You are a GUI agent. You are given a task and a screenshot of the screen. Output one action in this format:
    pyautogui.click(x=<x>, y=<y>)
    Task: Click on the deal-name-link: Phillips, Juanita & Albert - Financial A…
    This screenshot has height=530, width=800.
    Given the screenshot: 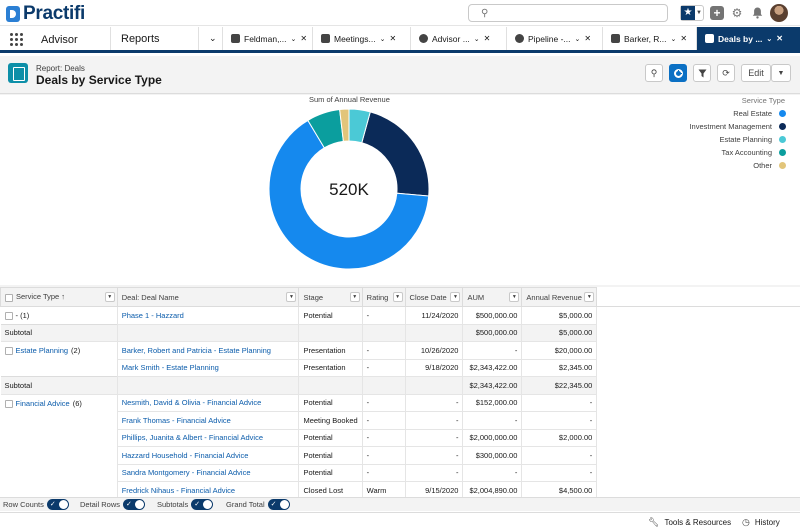 What is the action you would take?
    pyautogui.click(x=208, y=438)
    